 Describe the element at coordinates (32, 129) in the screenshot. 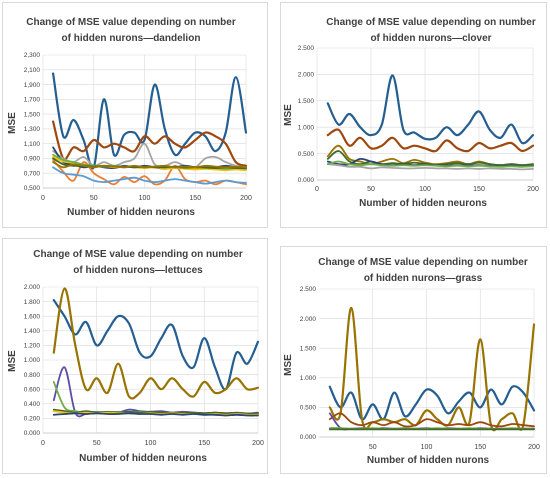

I see `y-tick-label: 1,300` at that location.